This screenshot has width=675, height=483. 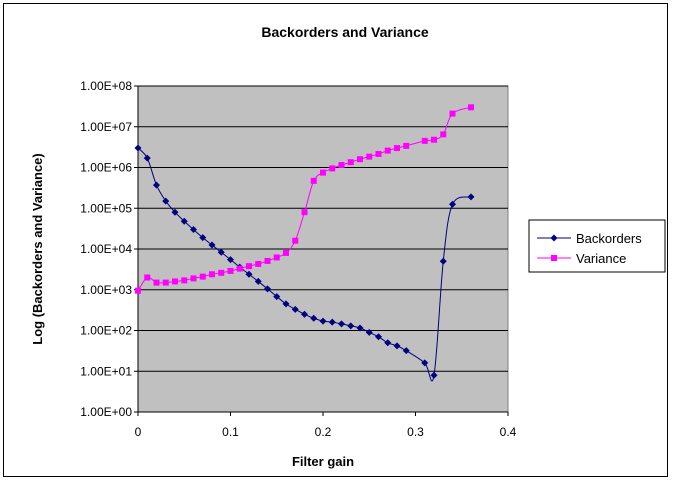 I want to click on x-tick-label: 0.4, so click(x=508, y=432).